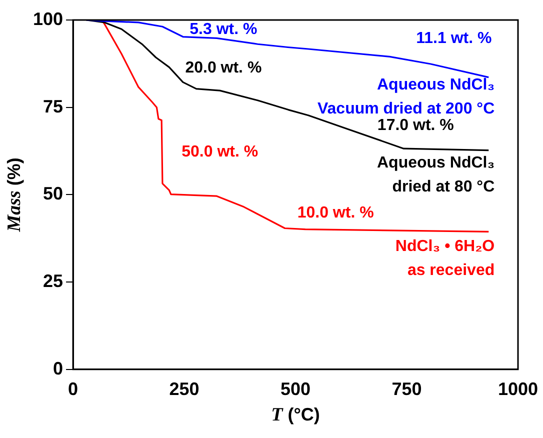 The width and height of the screenshot is (543, 438). I want to click on x-tick-label: 1000, so click(518, 389).